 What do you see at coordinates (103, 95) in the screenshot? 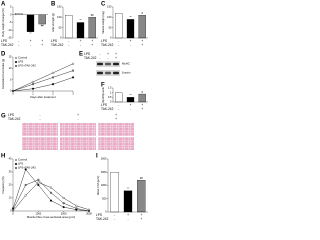
I see `y-axis-label: MyHC/β-actin` at bounding box center [103, 95].